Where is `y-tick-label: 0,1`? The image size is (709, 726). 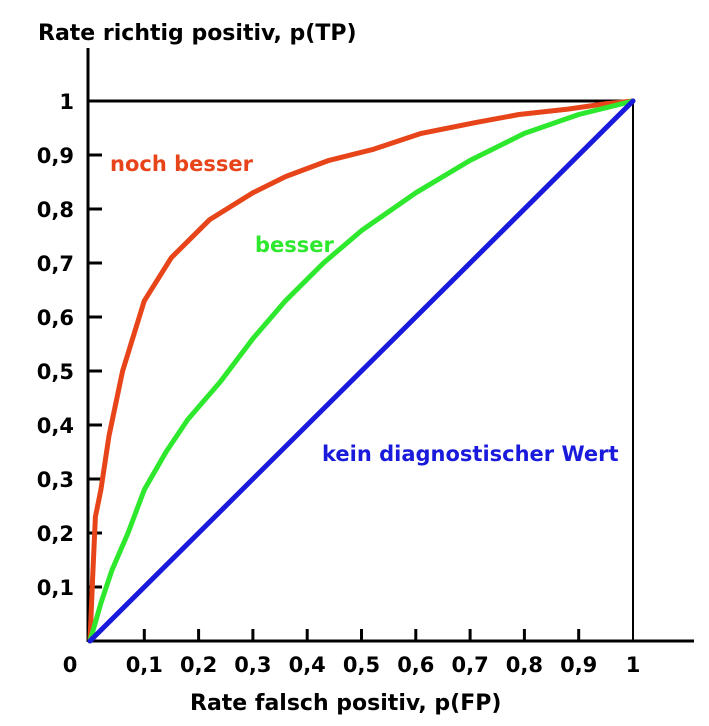
y-tick-label: 0,1 is located at coordinates (55, 588).